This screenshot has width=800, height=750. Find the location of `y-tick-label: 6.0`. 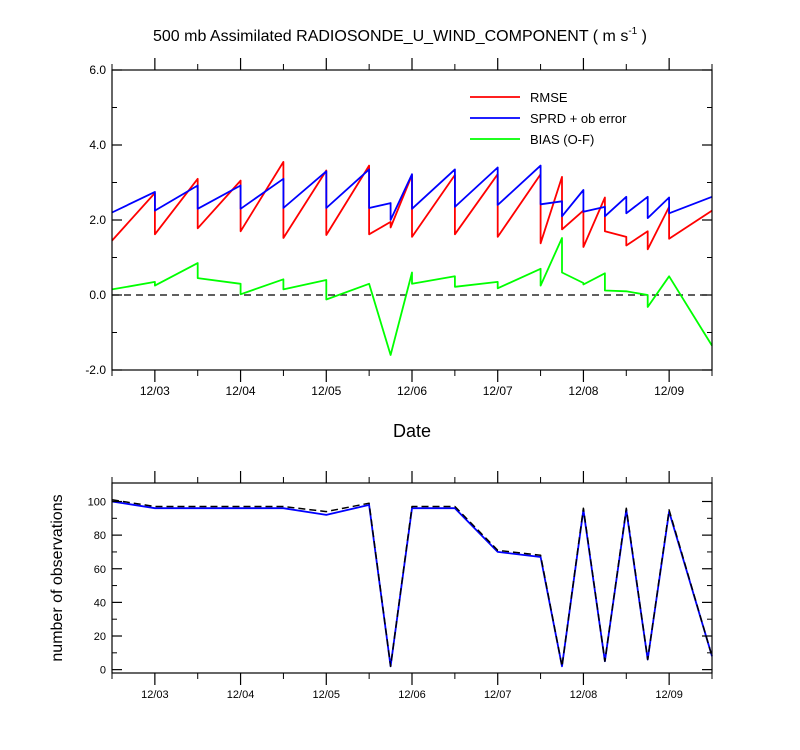

y-tick-label: 6.0 is located at coordinates (97, 70).